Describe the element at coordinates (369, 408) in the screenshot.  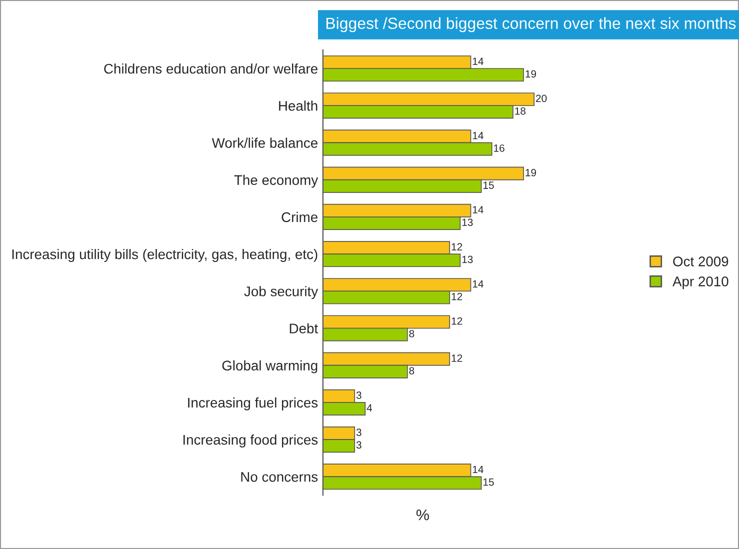
I see `data-label: 4` at that location.